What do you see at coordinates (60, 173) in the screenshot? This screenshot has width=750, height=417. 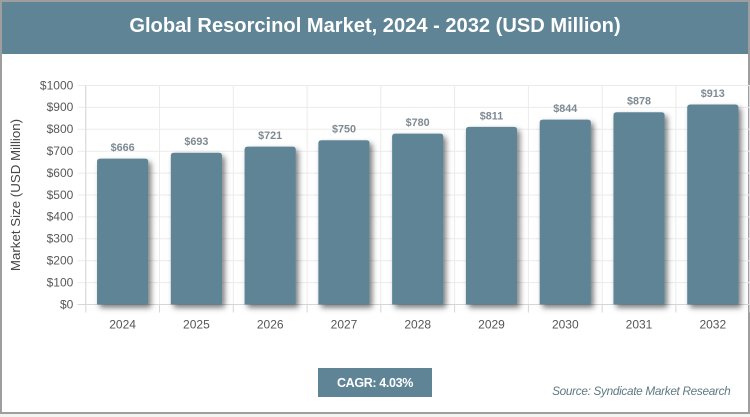 I see `svg-text: $600` at bounding box center [60, 173].